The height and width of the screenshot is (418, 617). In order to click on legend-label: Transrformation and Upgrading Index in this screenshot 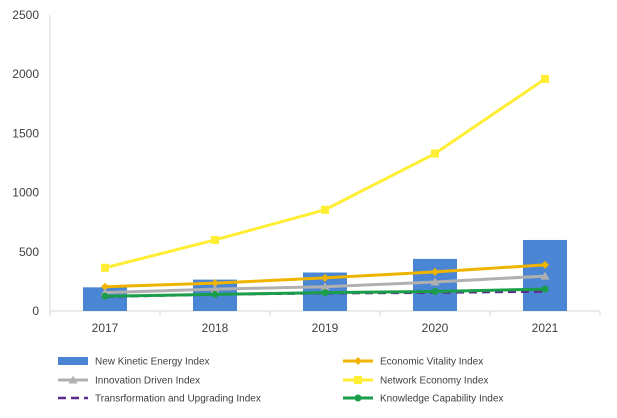, I will do `click(178, 399)`.